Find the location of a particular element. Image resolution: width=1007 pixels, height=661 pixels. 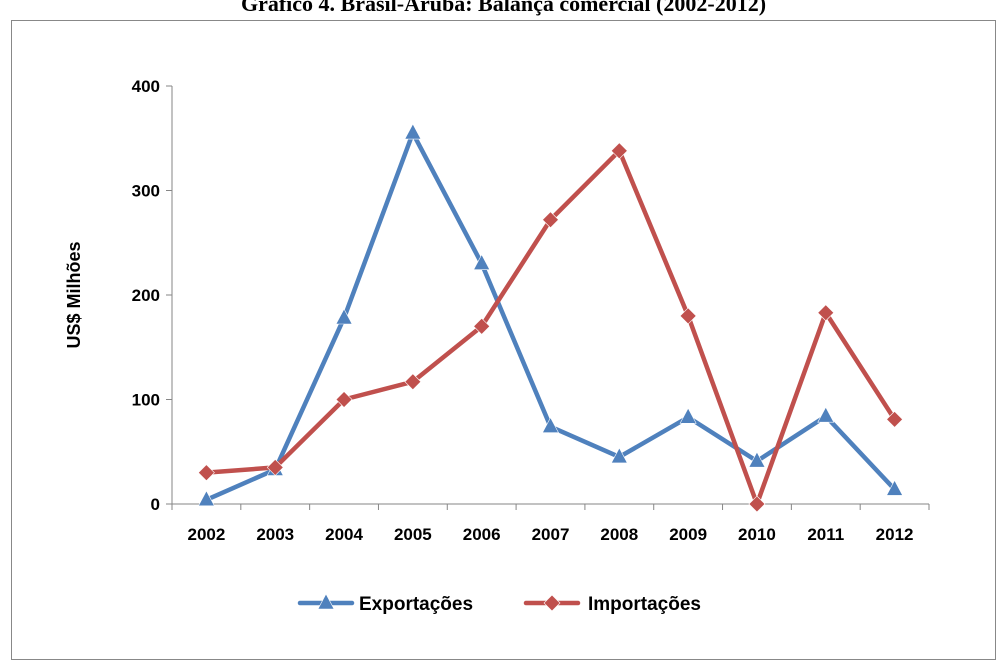

legend: Exportações Importações is located at coordinates (499, 604).